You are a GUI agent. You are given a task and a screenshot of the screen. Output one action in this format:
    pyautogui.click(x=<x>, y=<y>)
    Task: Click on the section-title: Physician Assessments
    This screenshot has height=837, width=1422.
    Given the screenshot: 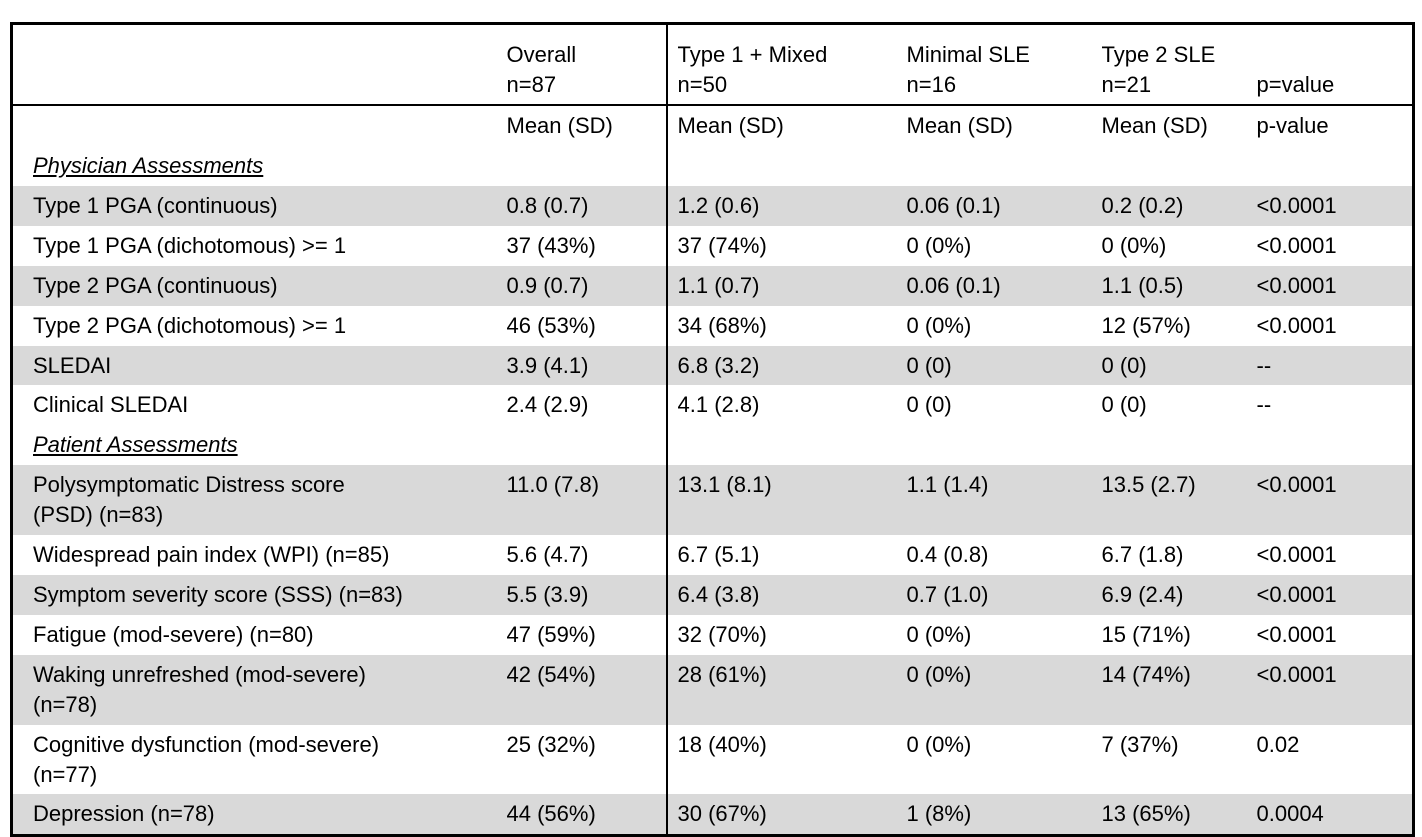 What is the action you would take?
    pyautogui.click(x=148, y=165)
    